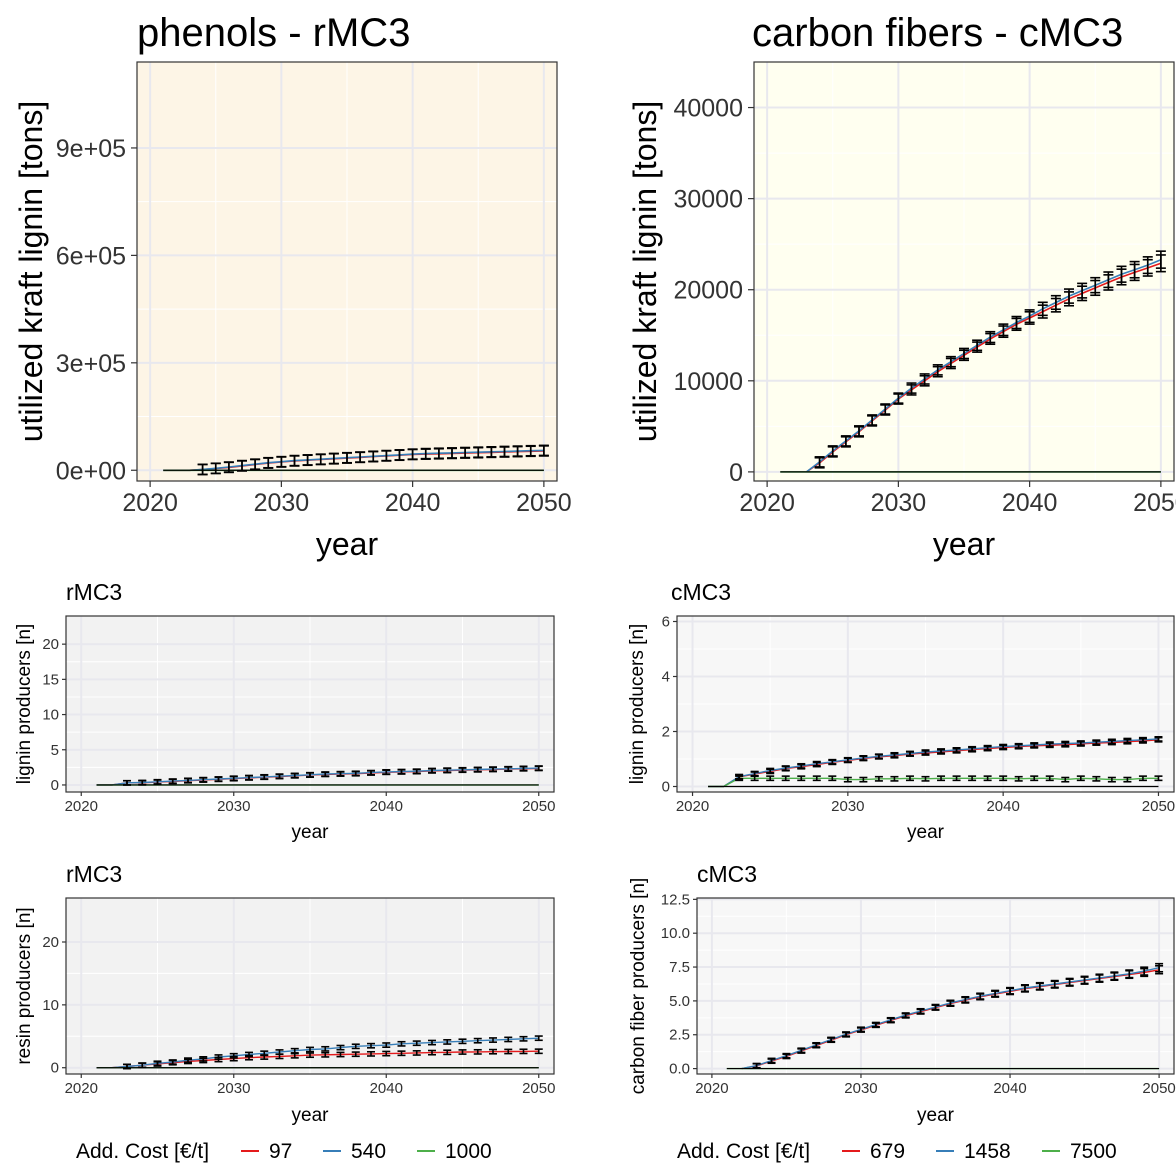 The width and height of the screenshot is (1176, 1169). What do you see at coordinates (368, 1151) in the screenshot?
I see `legend-label-540: 540` at bounding box center [368, 1151].